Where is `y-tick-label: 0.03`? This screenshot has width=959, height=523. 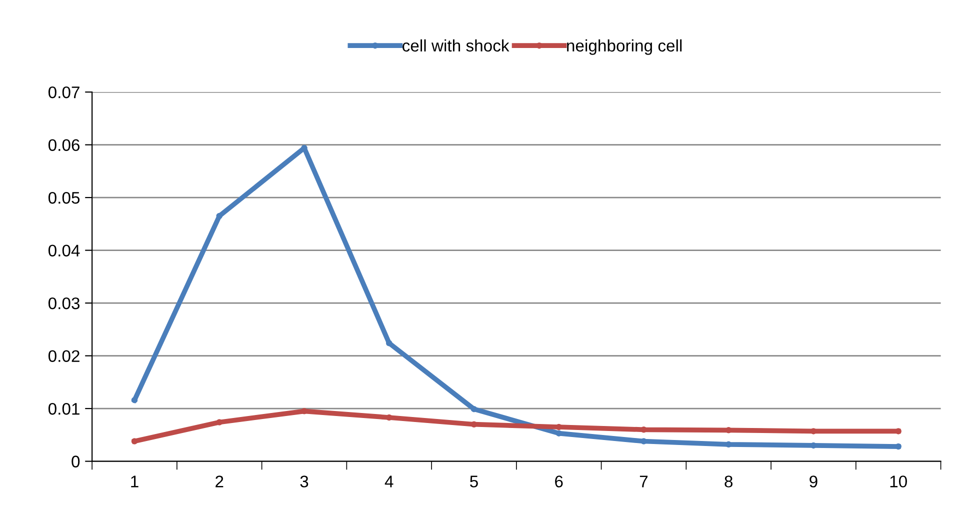
y-tick-label: 0.03 is located at coordinates (64, 303).